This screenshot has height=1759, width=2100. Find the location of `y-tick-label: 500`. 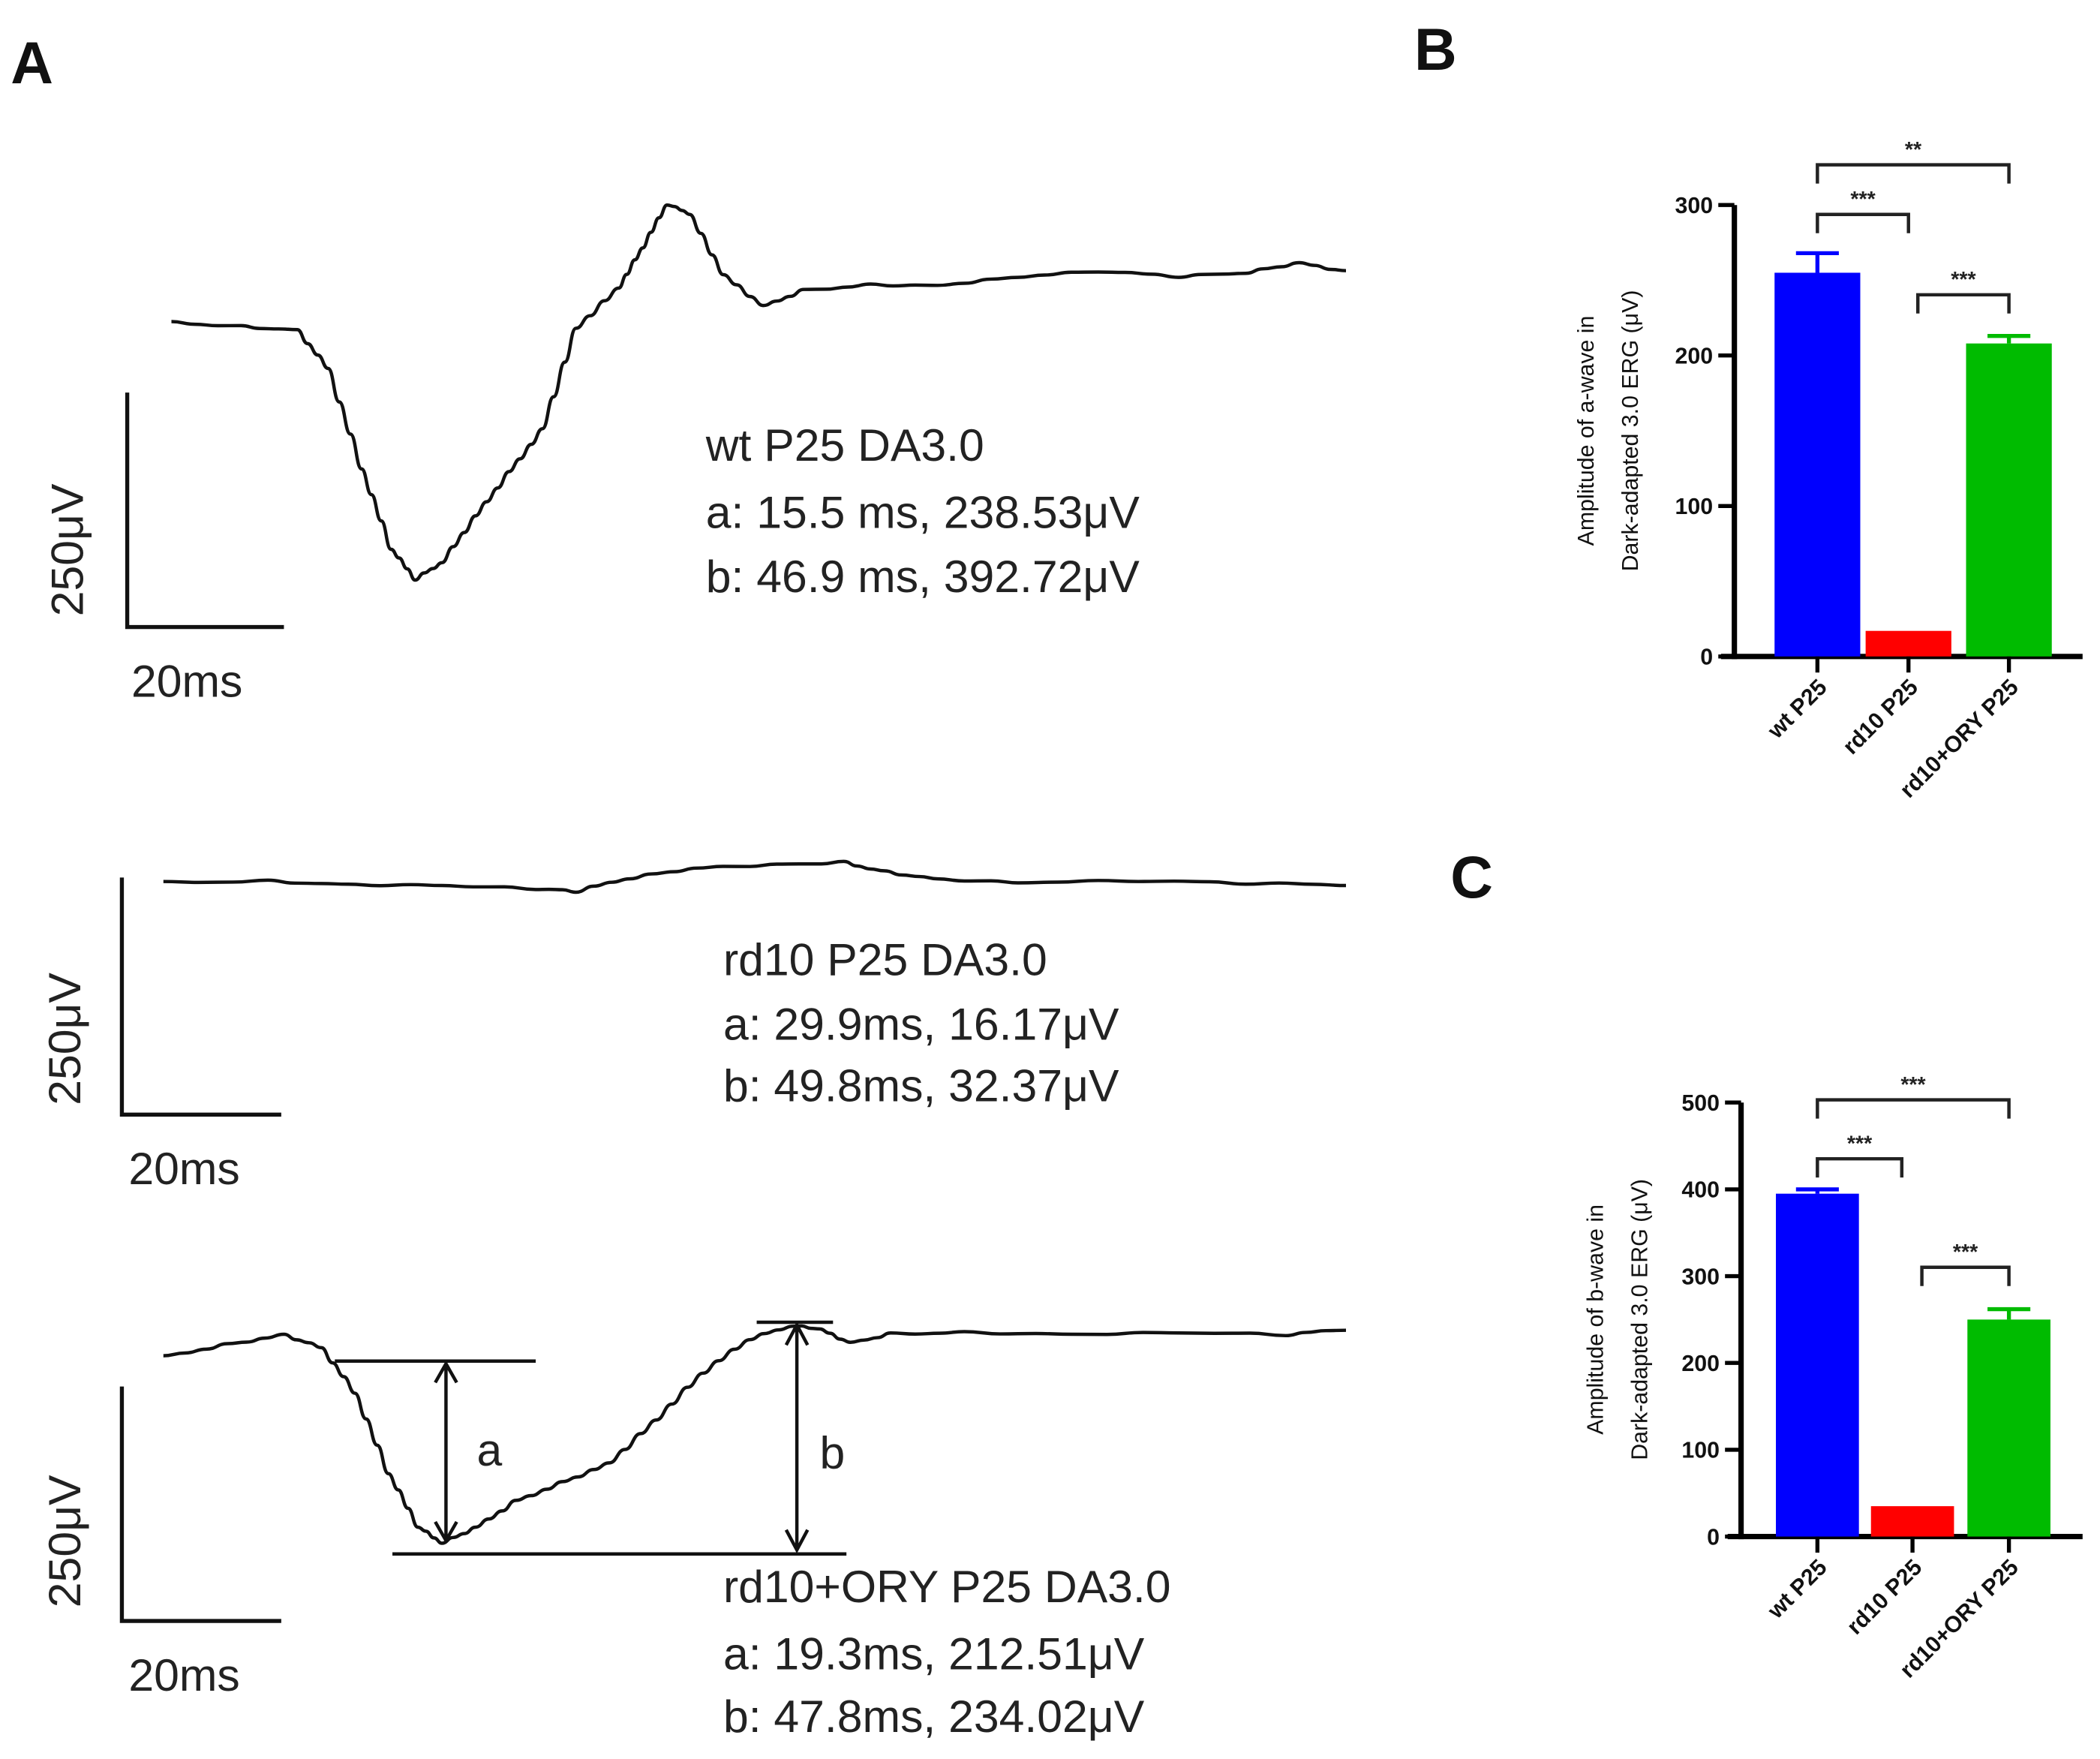

y-tick-label: 500 is located at coordinates (1701, 1103).